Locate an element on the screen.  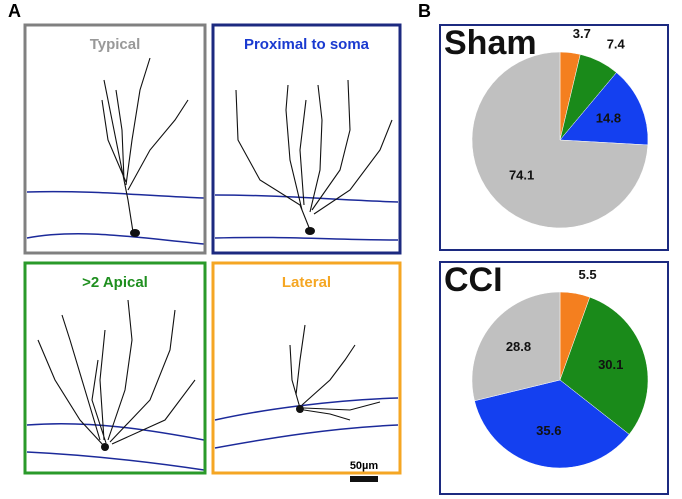
data-label: 28.8 is located at coordinates (518, 346).